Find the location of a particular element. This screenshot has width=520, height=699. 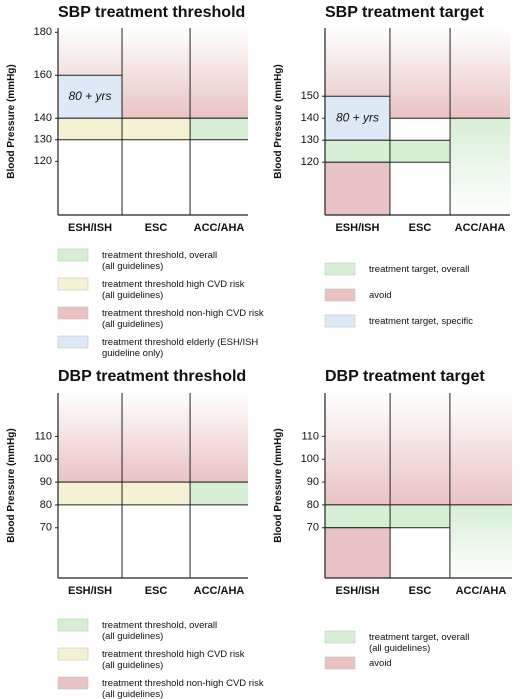

y-tick-label: 180 is located at coordinates (43, 32).